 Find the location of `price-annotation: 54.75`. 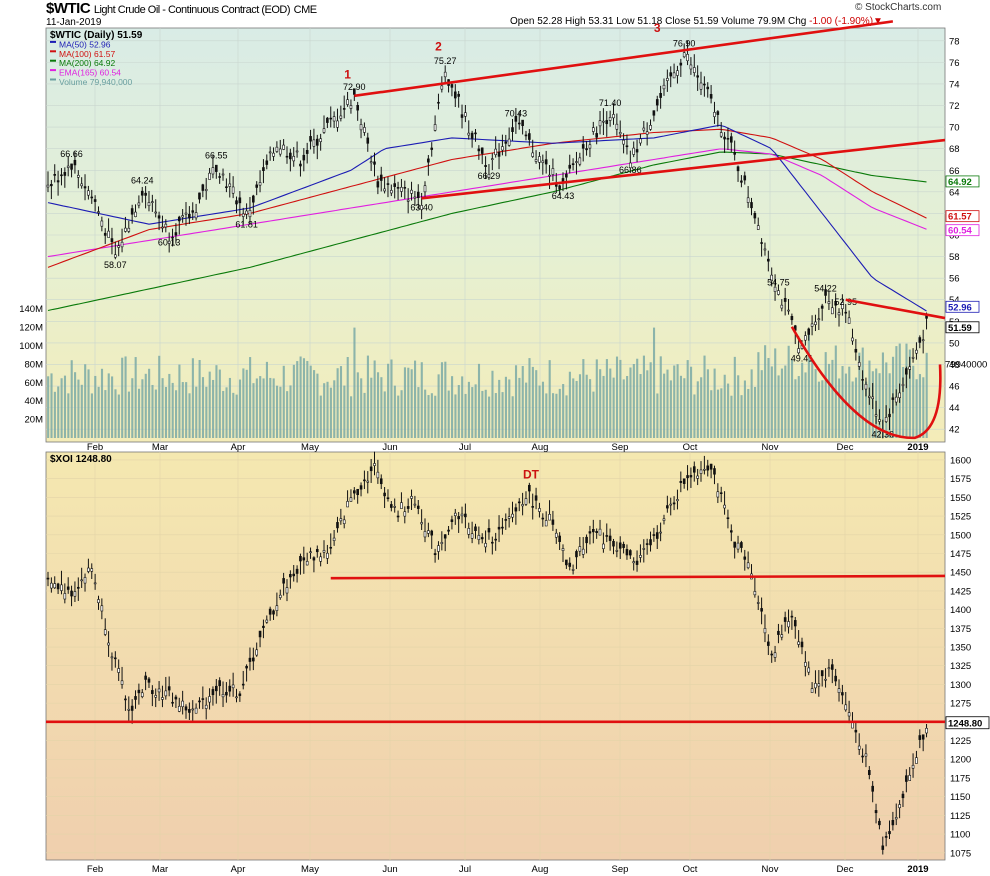

price-annotation: 54.75 is located at coordinates (778, 283).